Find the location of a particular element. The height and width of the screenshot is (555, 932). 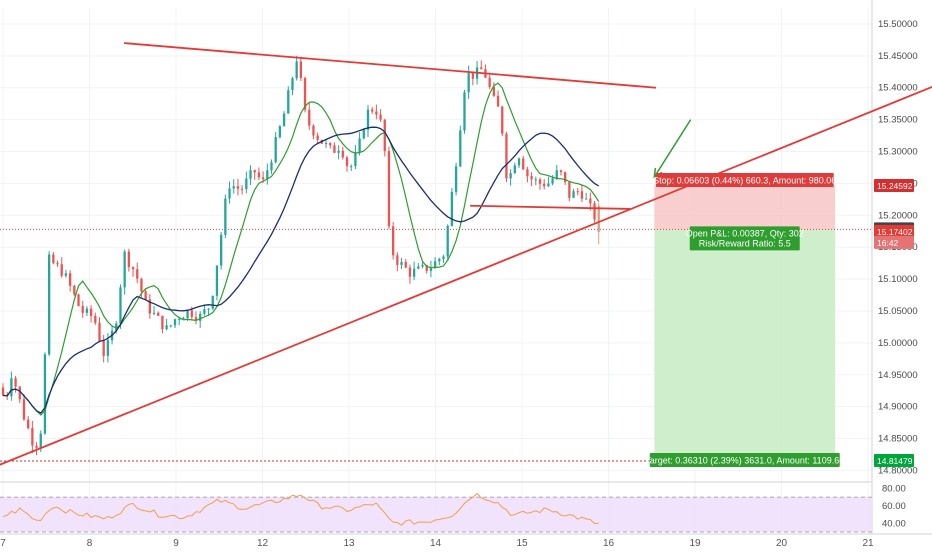

annotation-arrow-shaft is located at coordinates (672, 148).